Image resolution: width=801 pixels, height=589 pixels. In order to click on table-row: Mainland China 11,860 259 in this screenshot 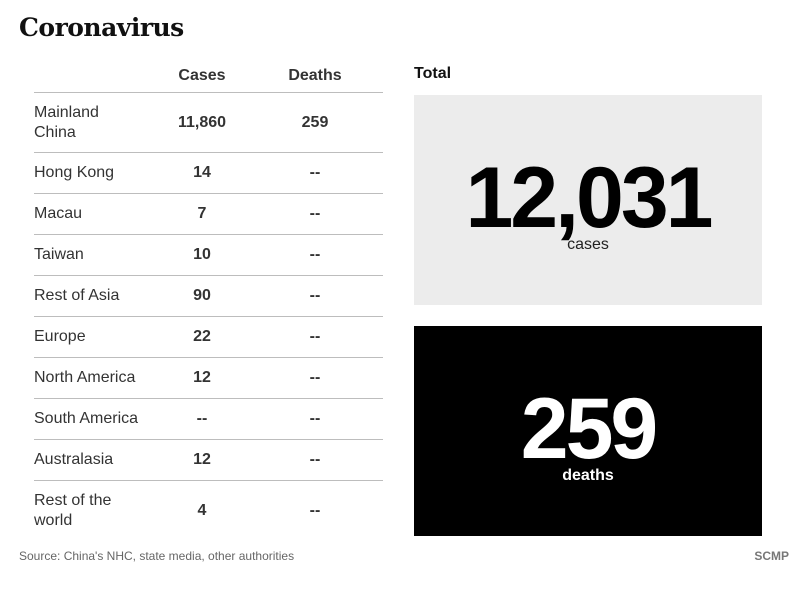, I will do `click(208, 123)`.